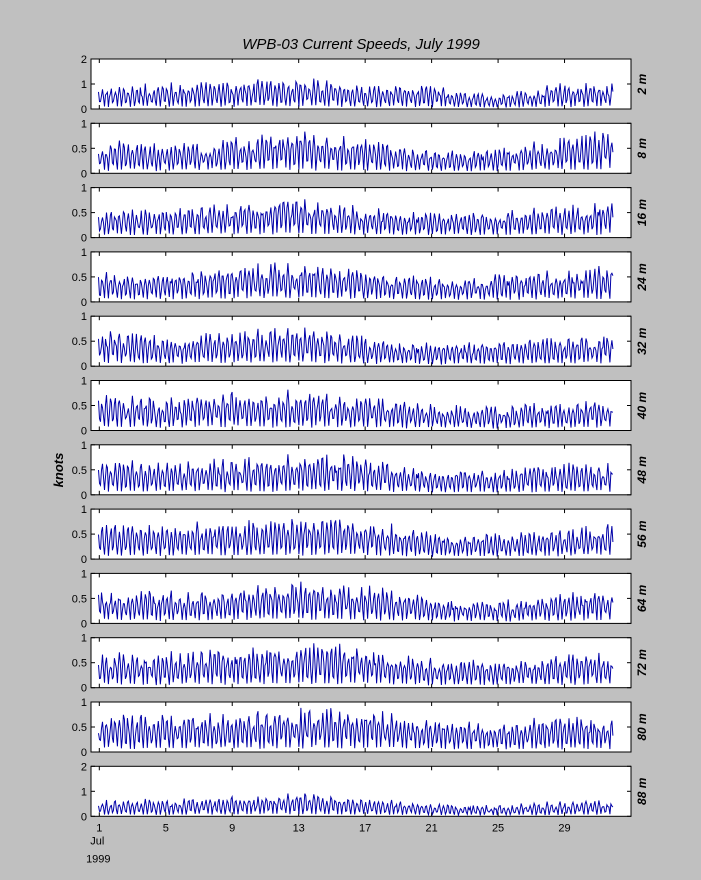  I want to click on depth-label: 64 m, so click(642, 598).